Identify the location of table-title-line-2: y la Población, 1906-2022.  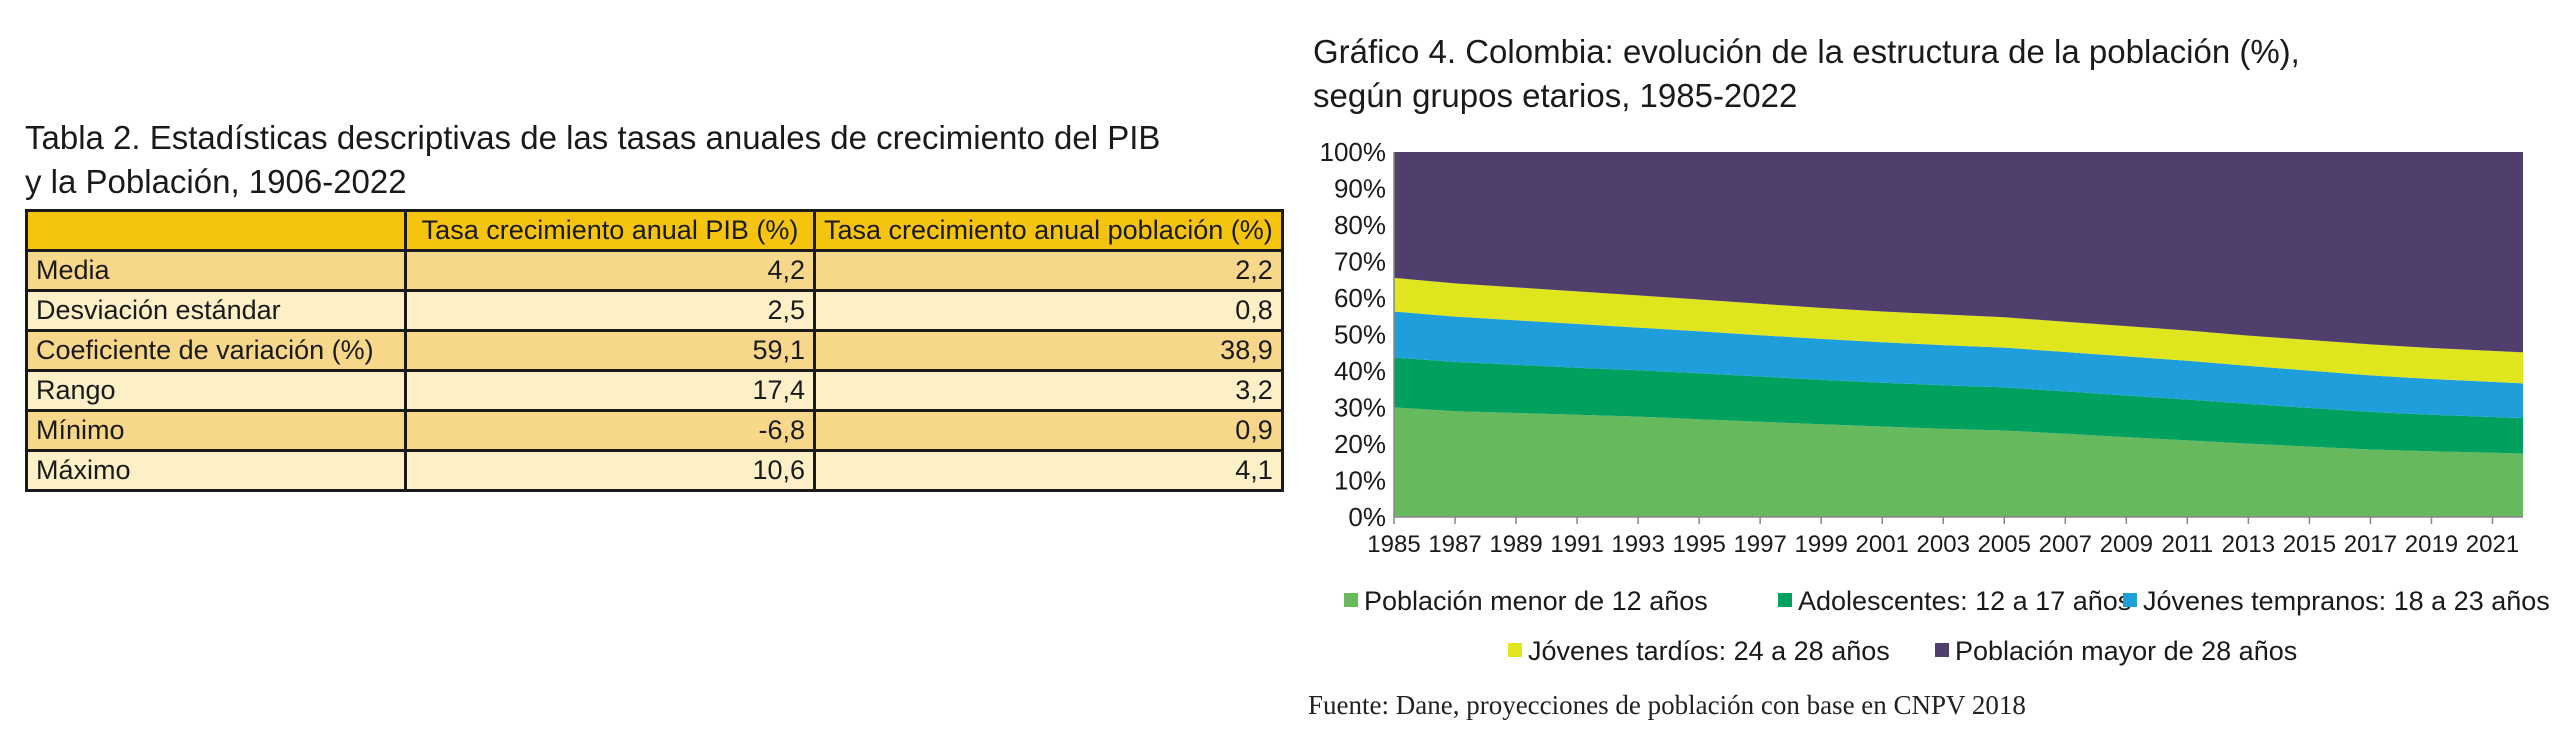
(216, 181).